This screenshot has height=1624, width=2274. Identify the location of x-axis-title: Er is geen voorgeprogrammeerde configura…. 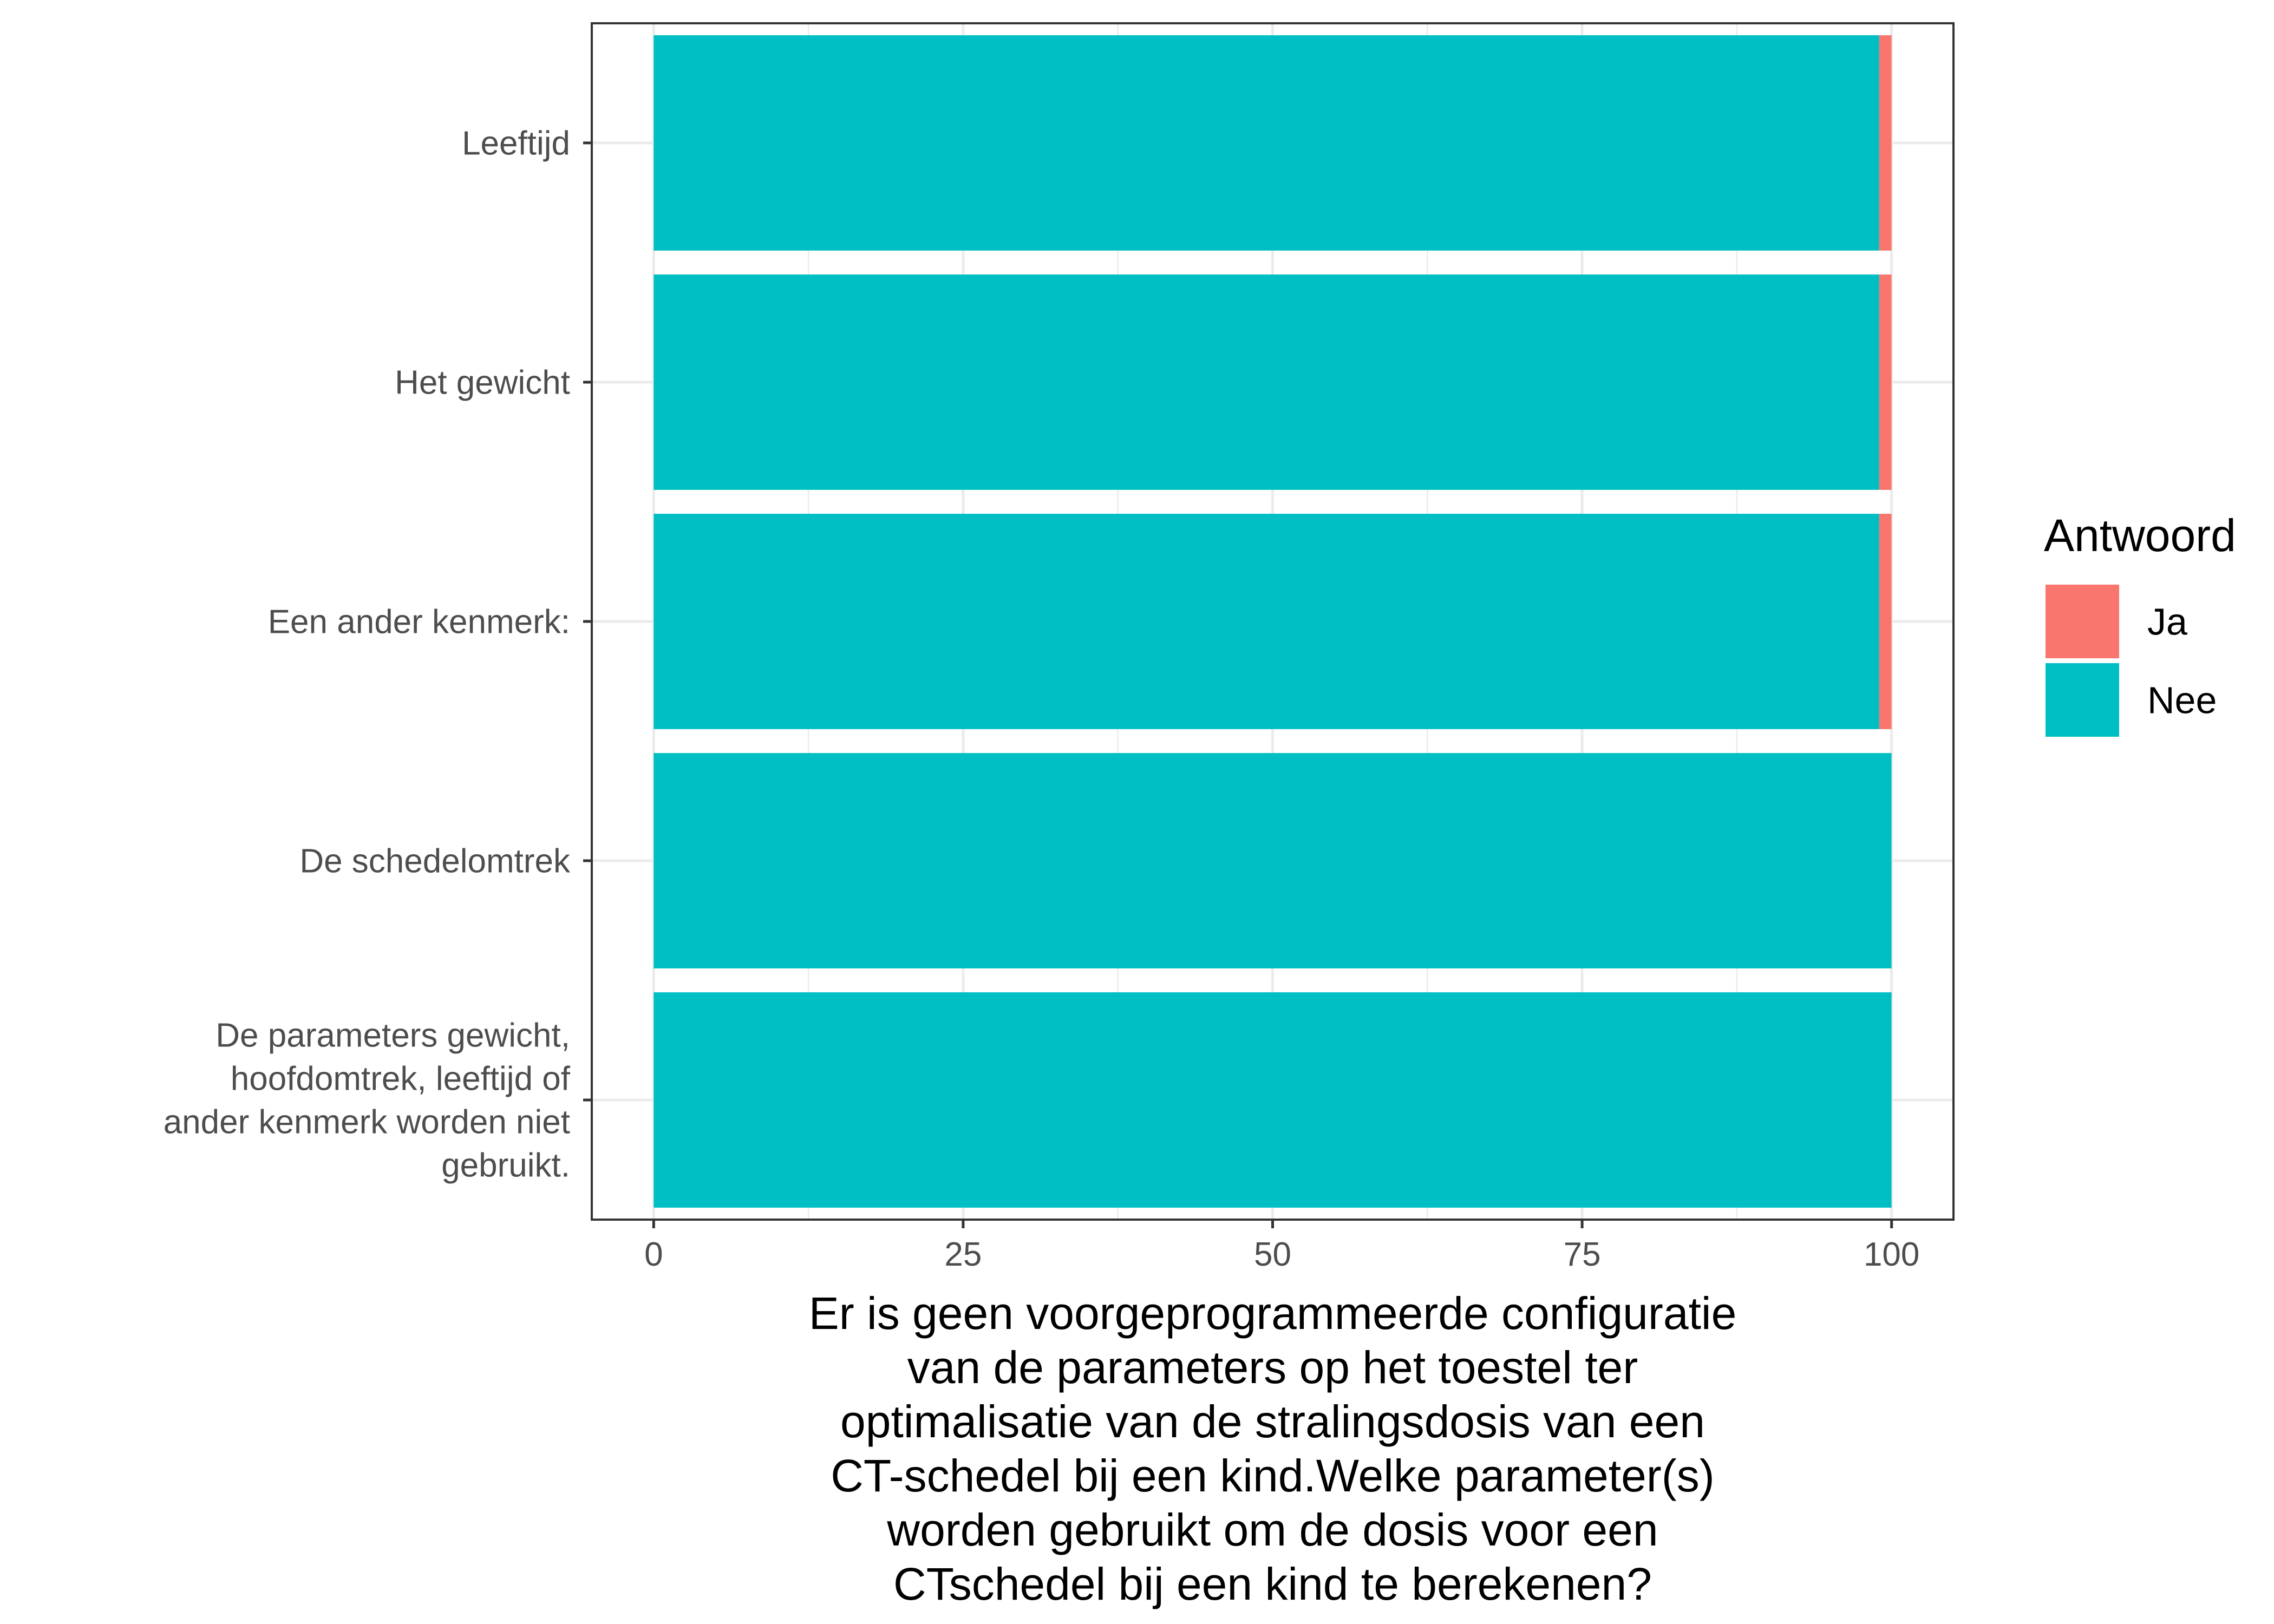
(1273, 1448).